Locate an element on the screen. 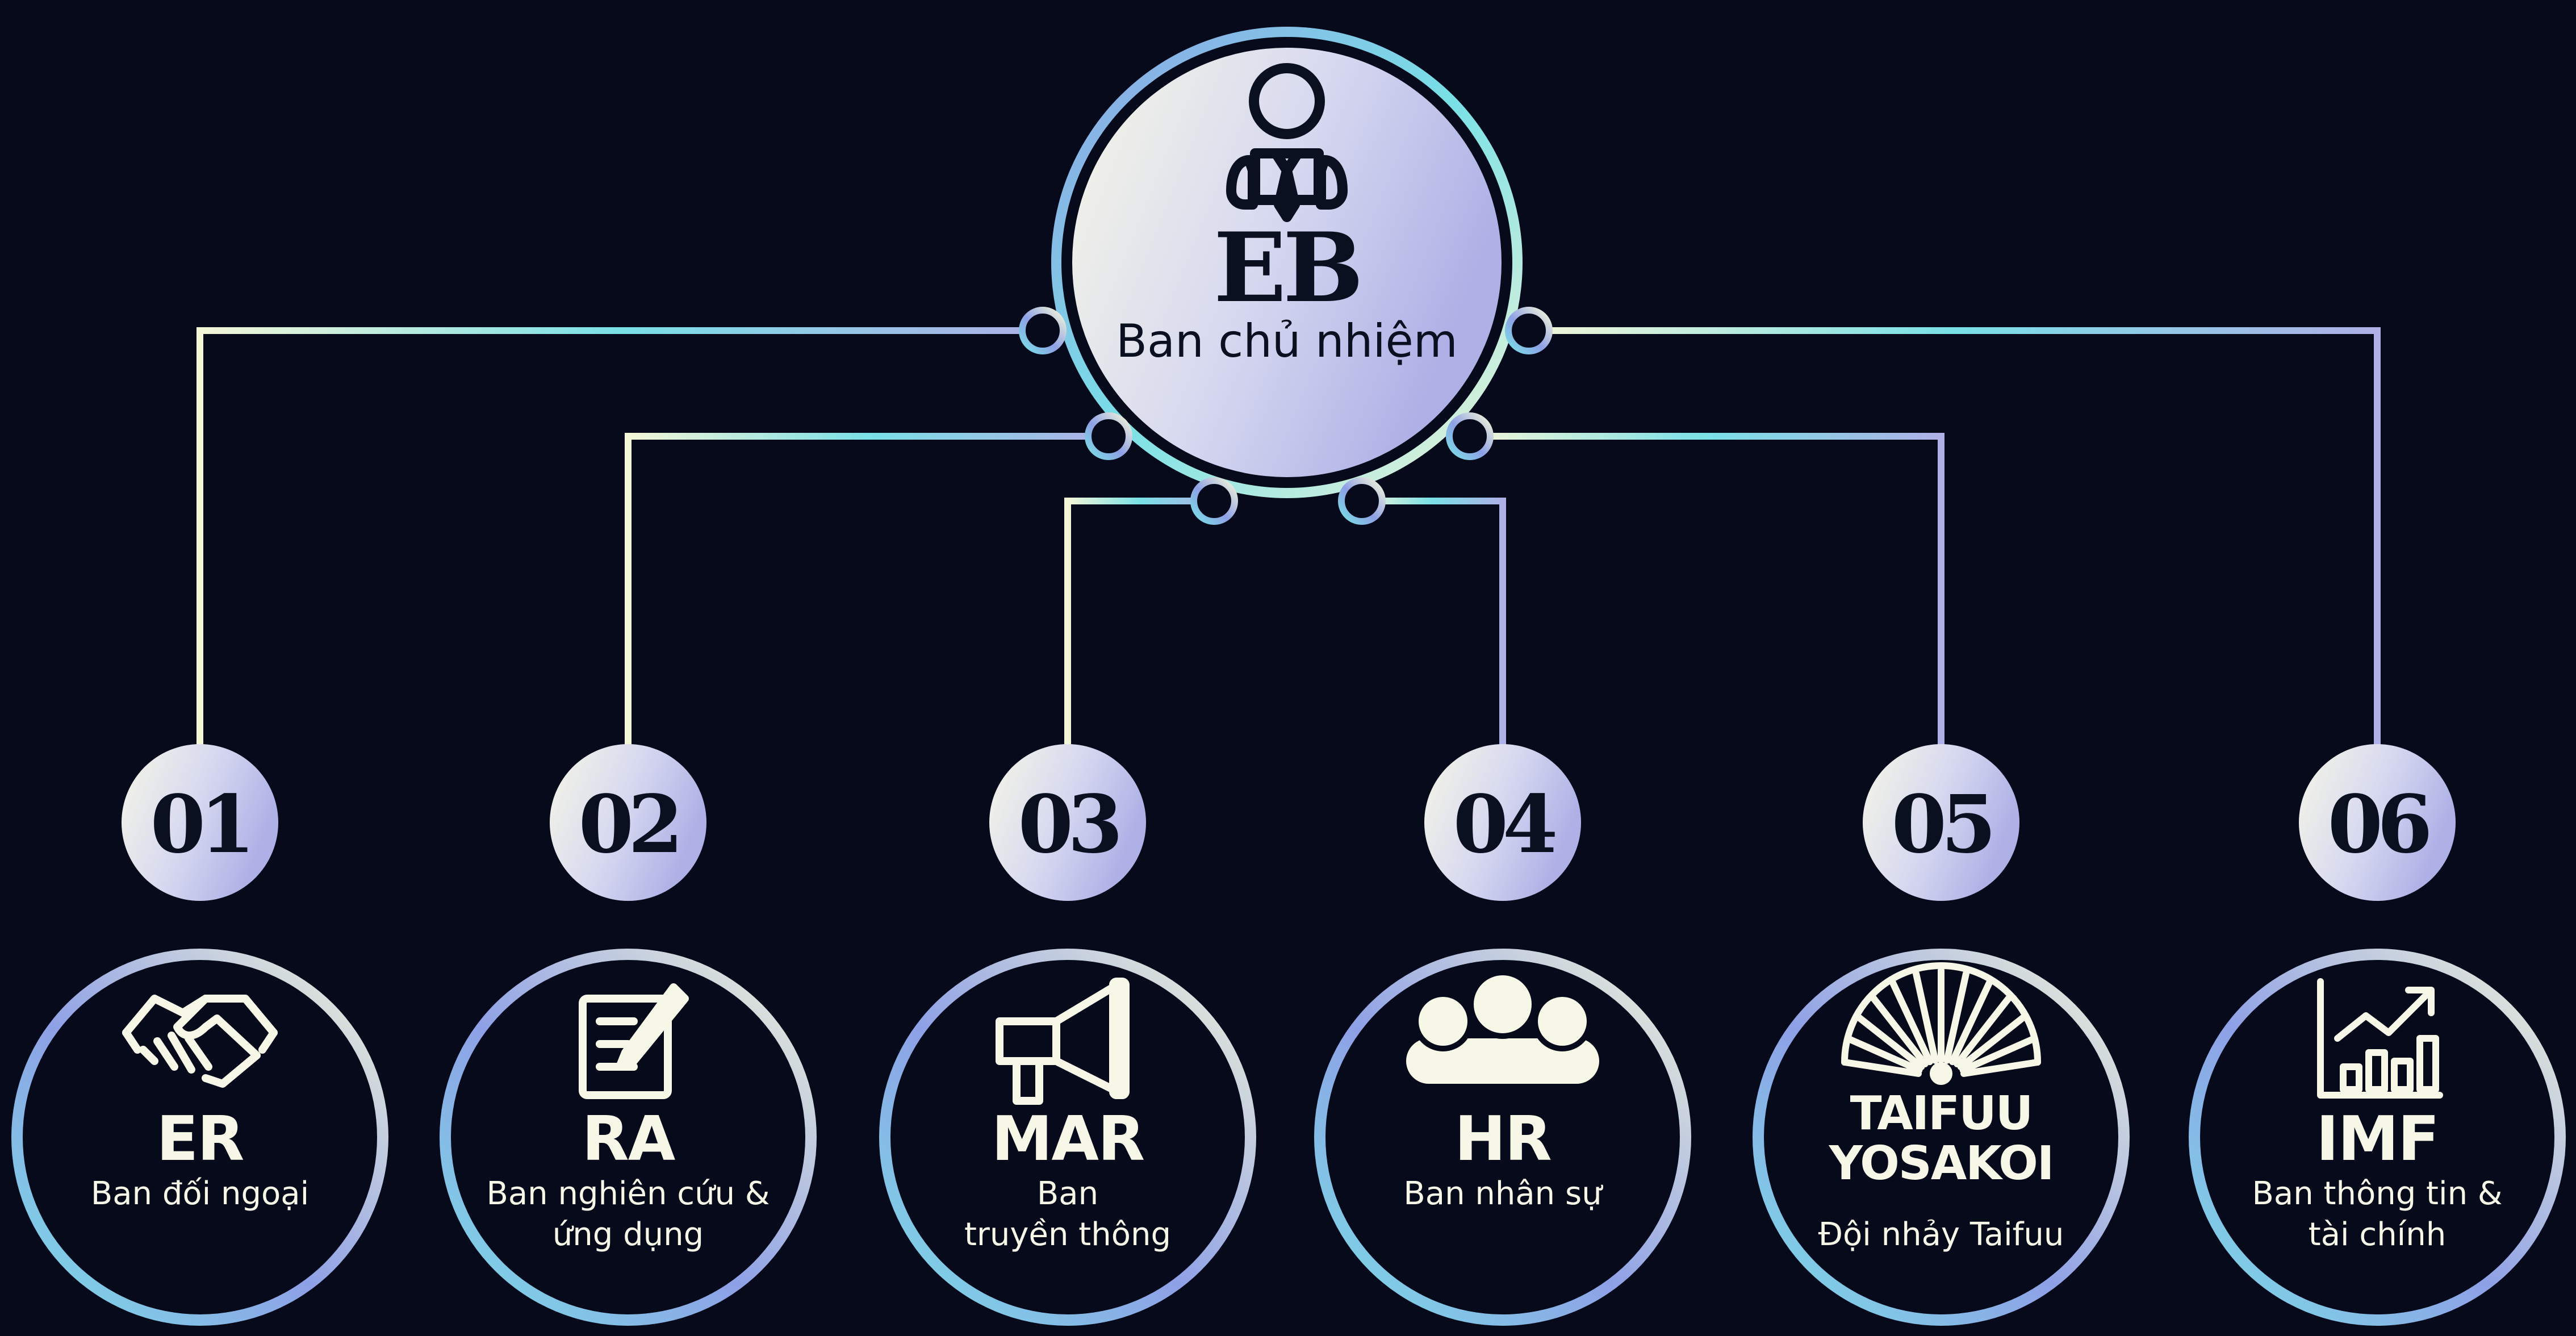 This screenshot has width=2576, height=1336. handshake-icon is located at coordinates (200, 1041).